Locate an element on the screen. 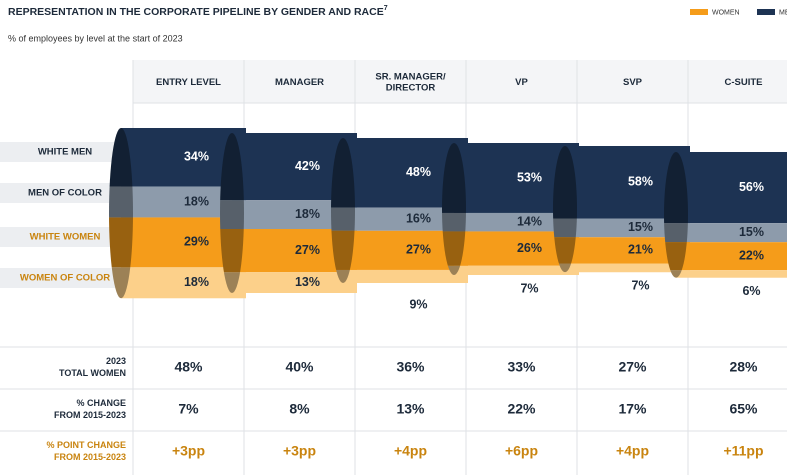 The height and width of the screenshot is (475, 787). table-value: 8% is located at coordinates (299, 409).